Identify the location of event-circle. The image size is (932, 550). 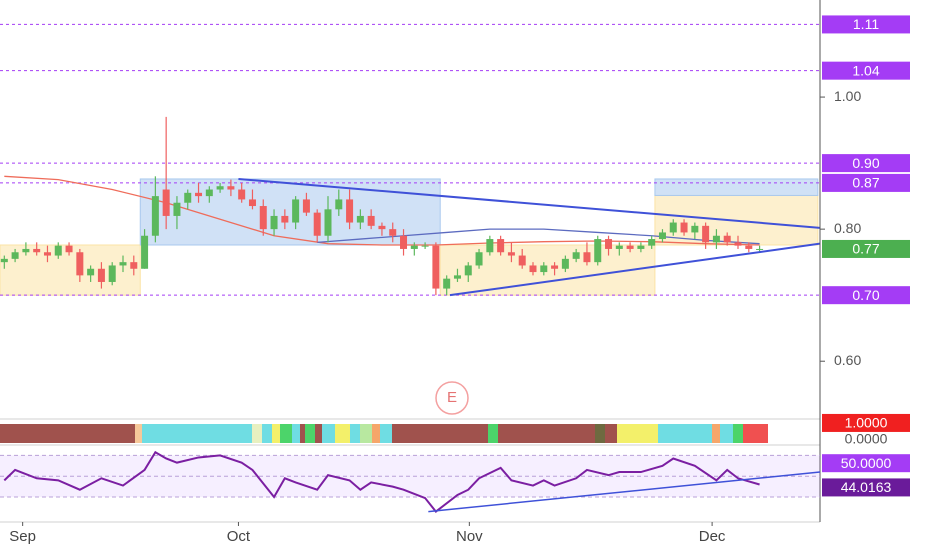
(452, 398).